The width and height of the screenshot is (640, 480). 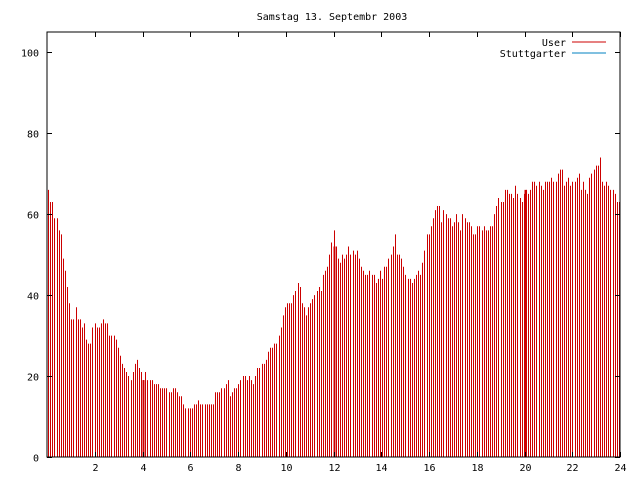 I want to click on x-tick-label: 16, so click(x=429, y=468).